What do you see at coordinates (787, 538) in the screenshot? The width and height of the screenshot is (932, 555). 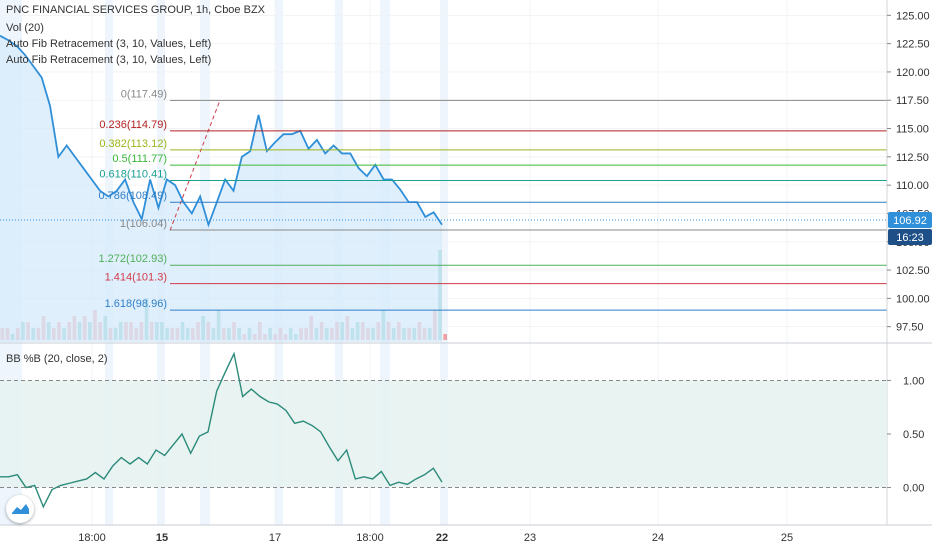 I see `x-tick-label: 25` at bounding box center [787, 538].